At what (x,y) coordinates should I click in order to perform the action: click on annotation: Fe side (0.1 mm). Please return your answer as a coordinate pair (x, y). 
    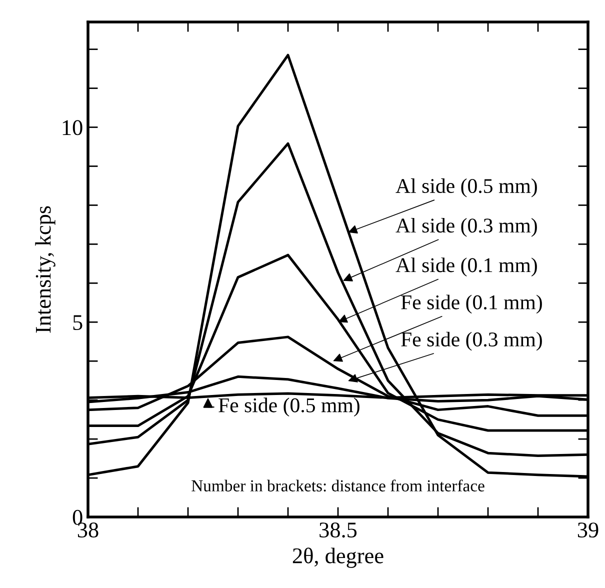
    Looking at the image, I should click on (471, 304).